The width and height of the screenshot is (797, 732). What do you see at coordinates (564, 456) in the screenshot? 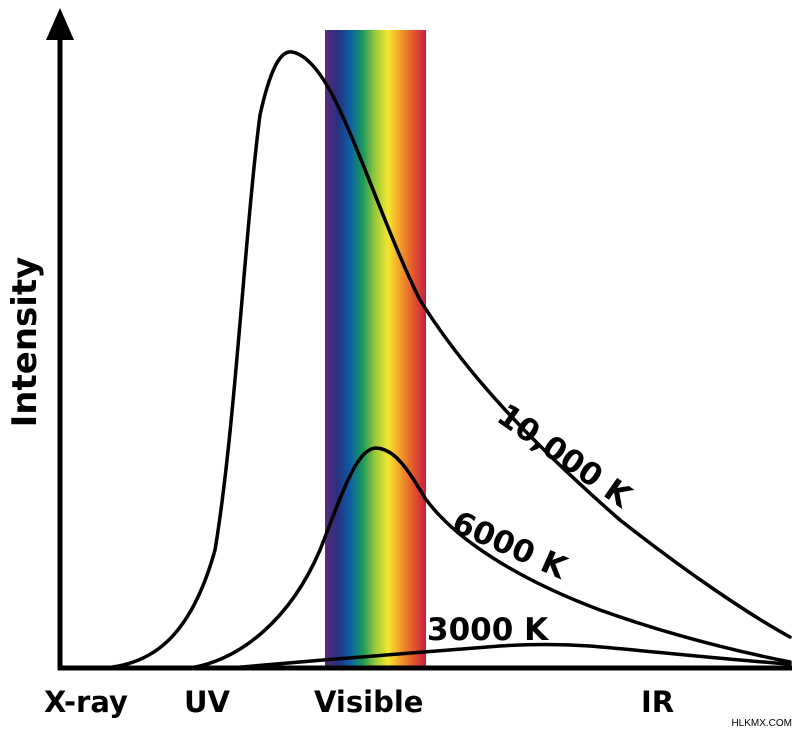
I see `label-10000k: 10,000 K` at bounding box center [564, 456].